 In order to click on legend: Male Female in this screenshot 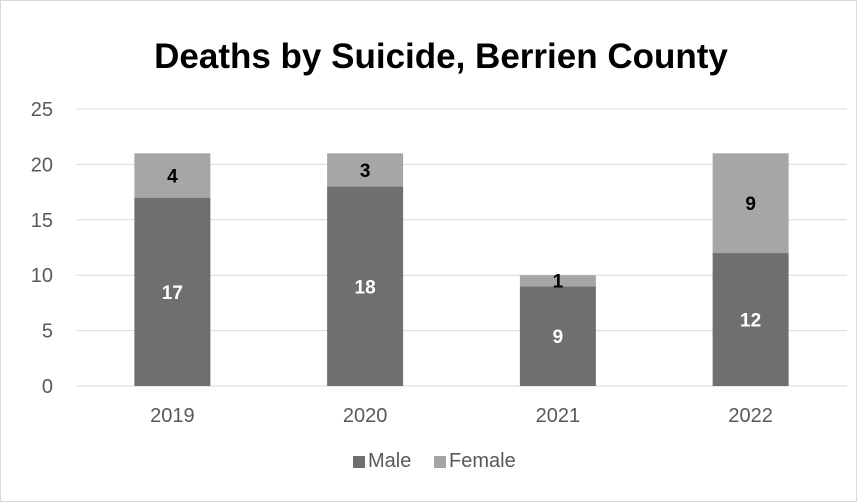, I will do `click(434, 461)`.